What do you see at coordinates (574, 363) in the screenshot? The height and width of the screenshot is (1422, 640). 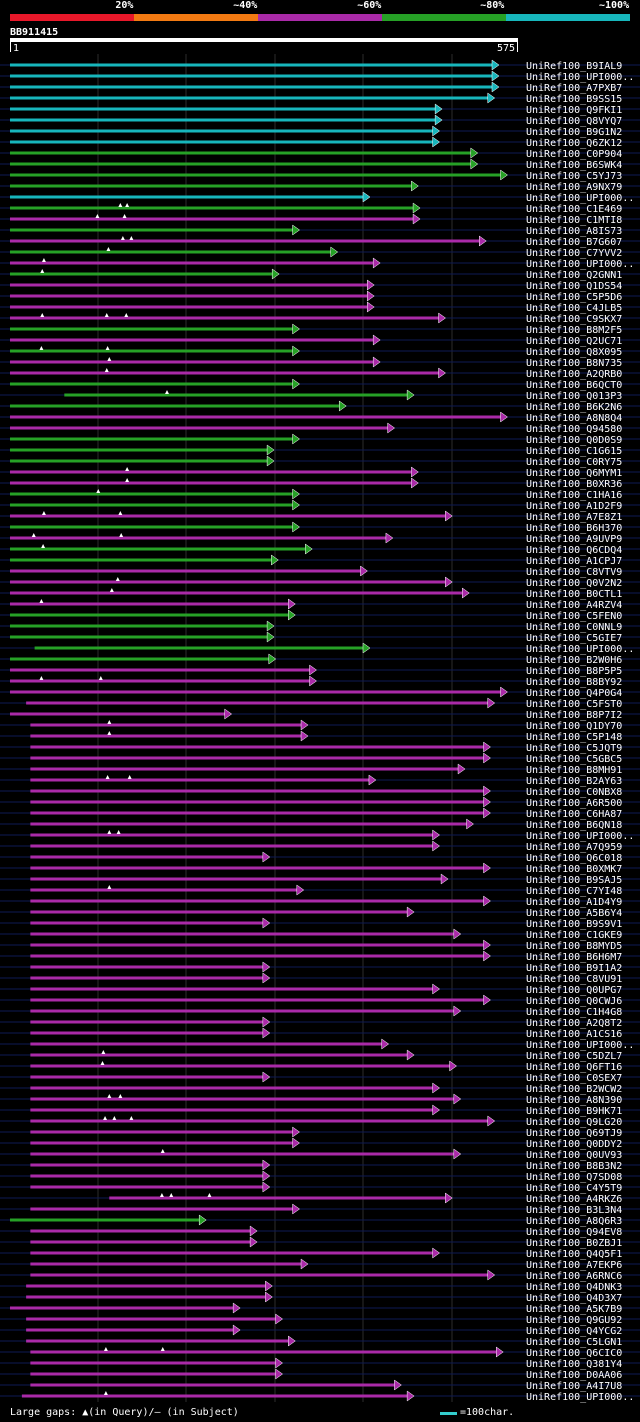 I see `hit-label: UniRef100_B8N735` at bounding box center [574, 363].